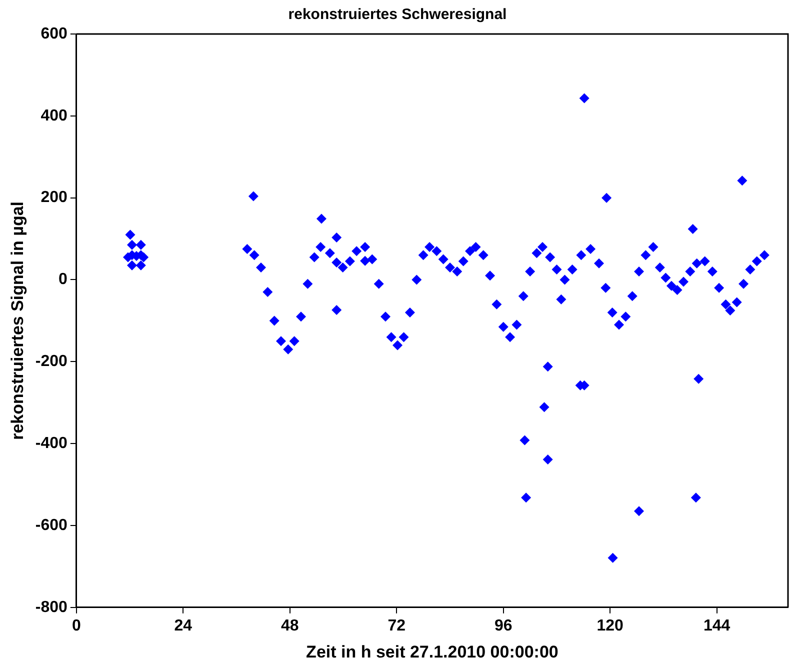 Image resolution: width=793 pixels, height=671 pixels. What do you see at coordinates (51, 607) in the screenshot?
I see `y-tick-label: -800` at bounding box center [51, 607].